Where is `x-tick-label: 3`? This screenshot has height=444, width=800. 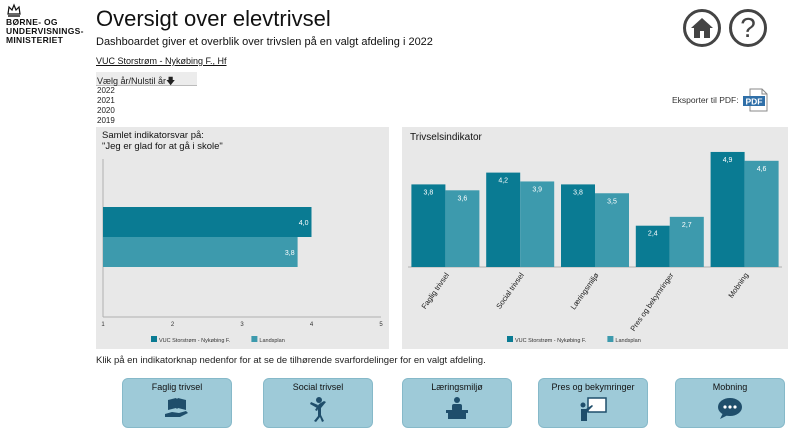
x-tick-label: 3 is located at coordinates (242, 325).